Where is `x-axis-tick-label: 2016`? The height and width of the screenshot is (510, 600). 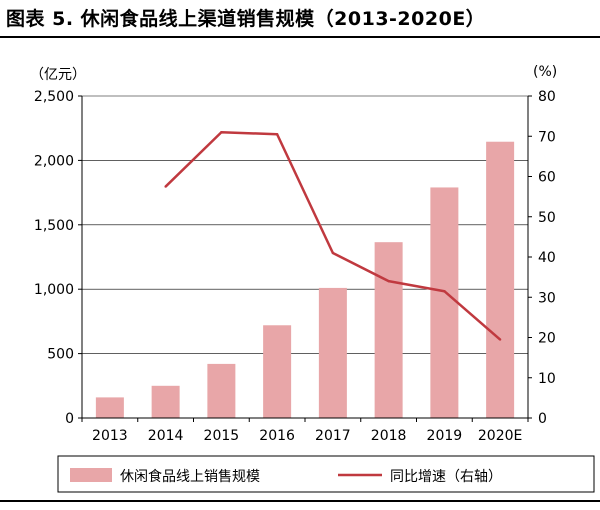 x-axis-tick-label: 2016 is located at coordinates (277, 436).